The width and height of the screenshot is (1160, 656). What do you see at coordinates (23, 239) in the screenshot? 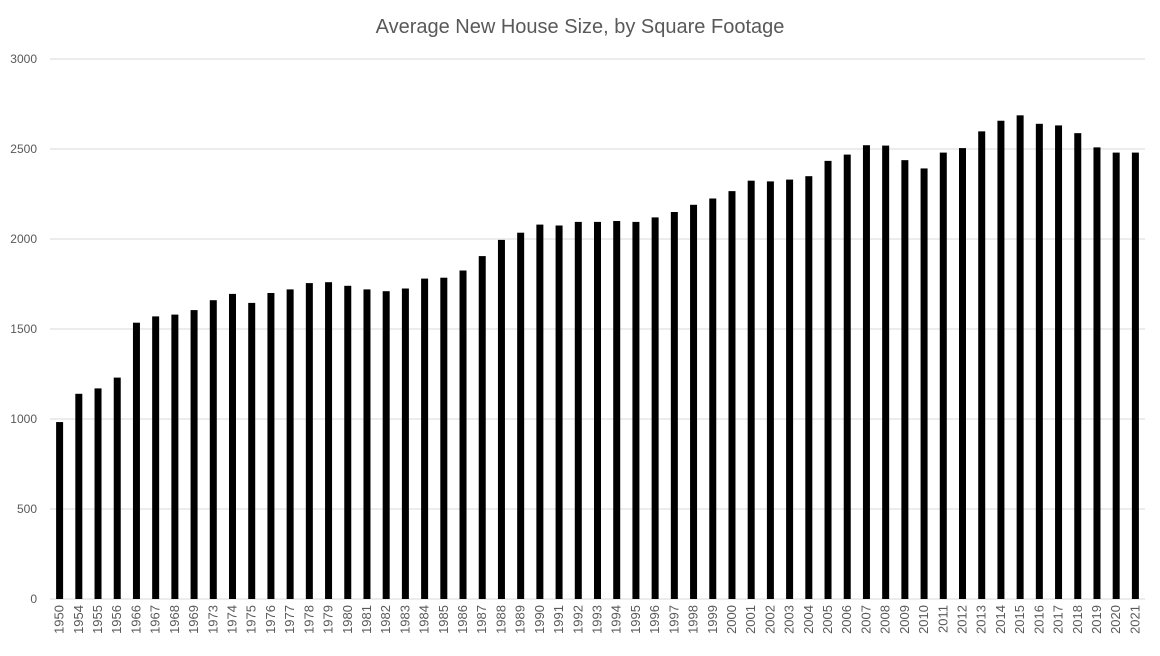
I see `y-tick-label: 2000` at bounding box center [23, 239].